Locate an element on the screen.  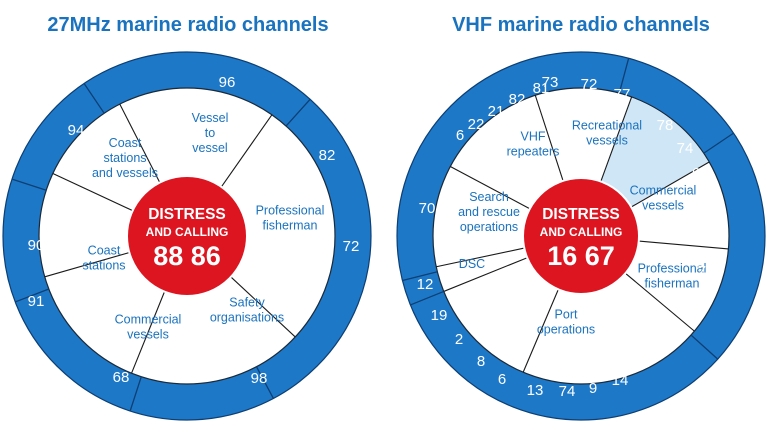
ring-channel-number: 71 is located at coordinates (698, 301).